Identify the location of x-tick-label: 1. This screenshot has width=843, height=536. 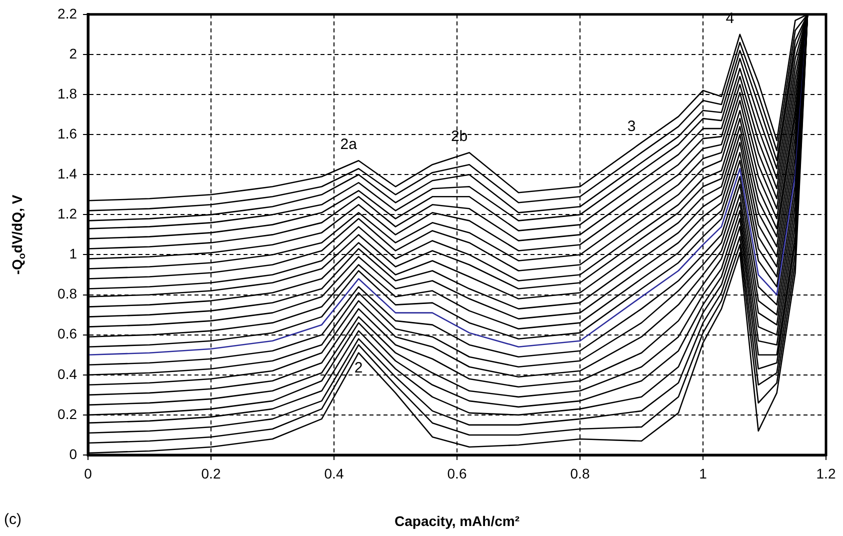
(703, 473).